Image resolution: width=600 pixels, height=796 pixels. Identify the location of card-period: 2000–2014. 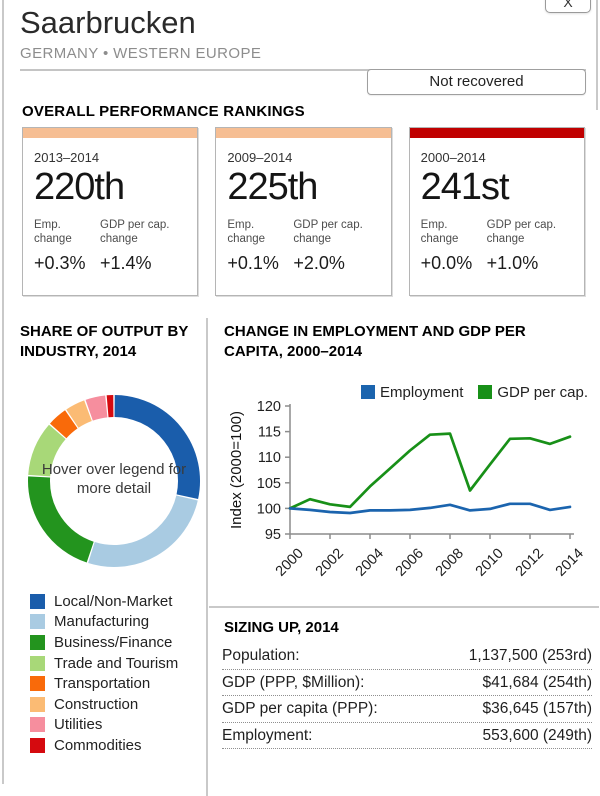
(453, 157).